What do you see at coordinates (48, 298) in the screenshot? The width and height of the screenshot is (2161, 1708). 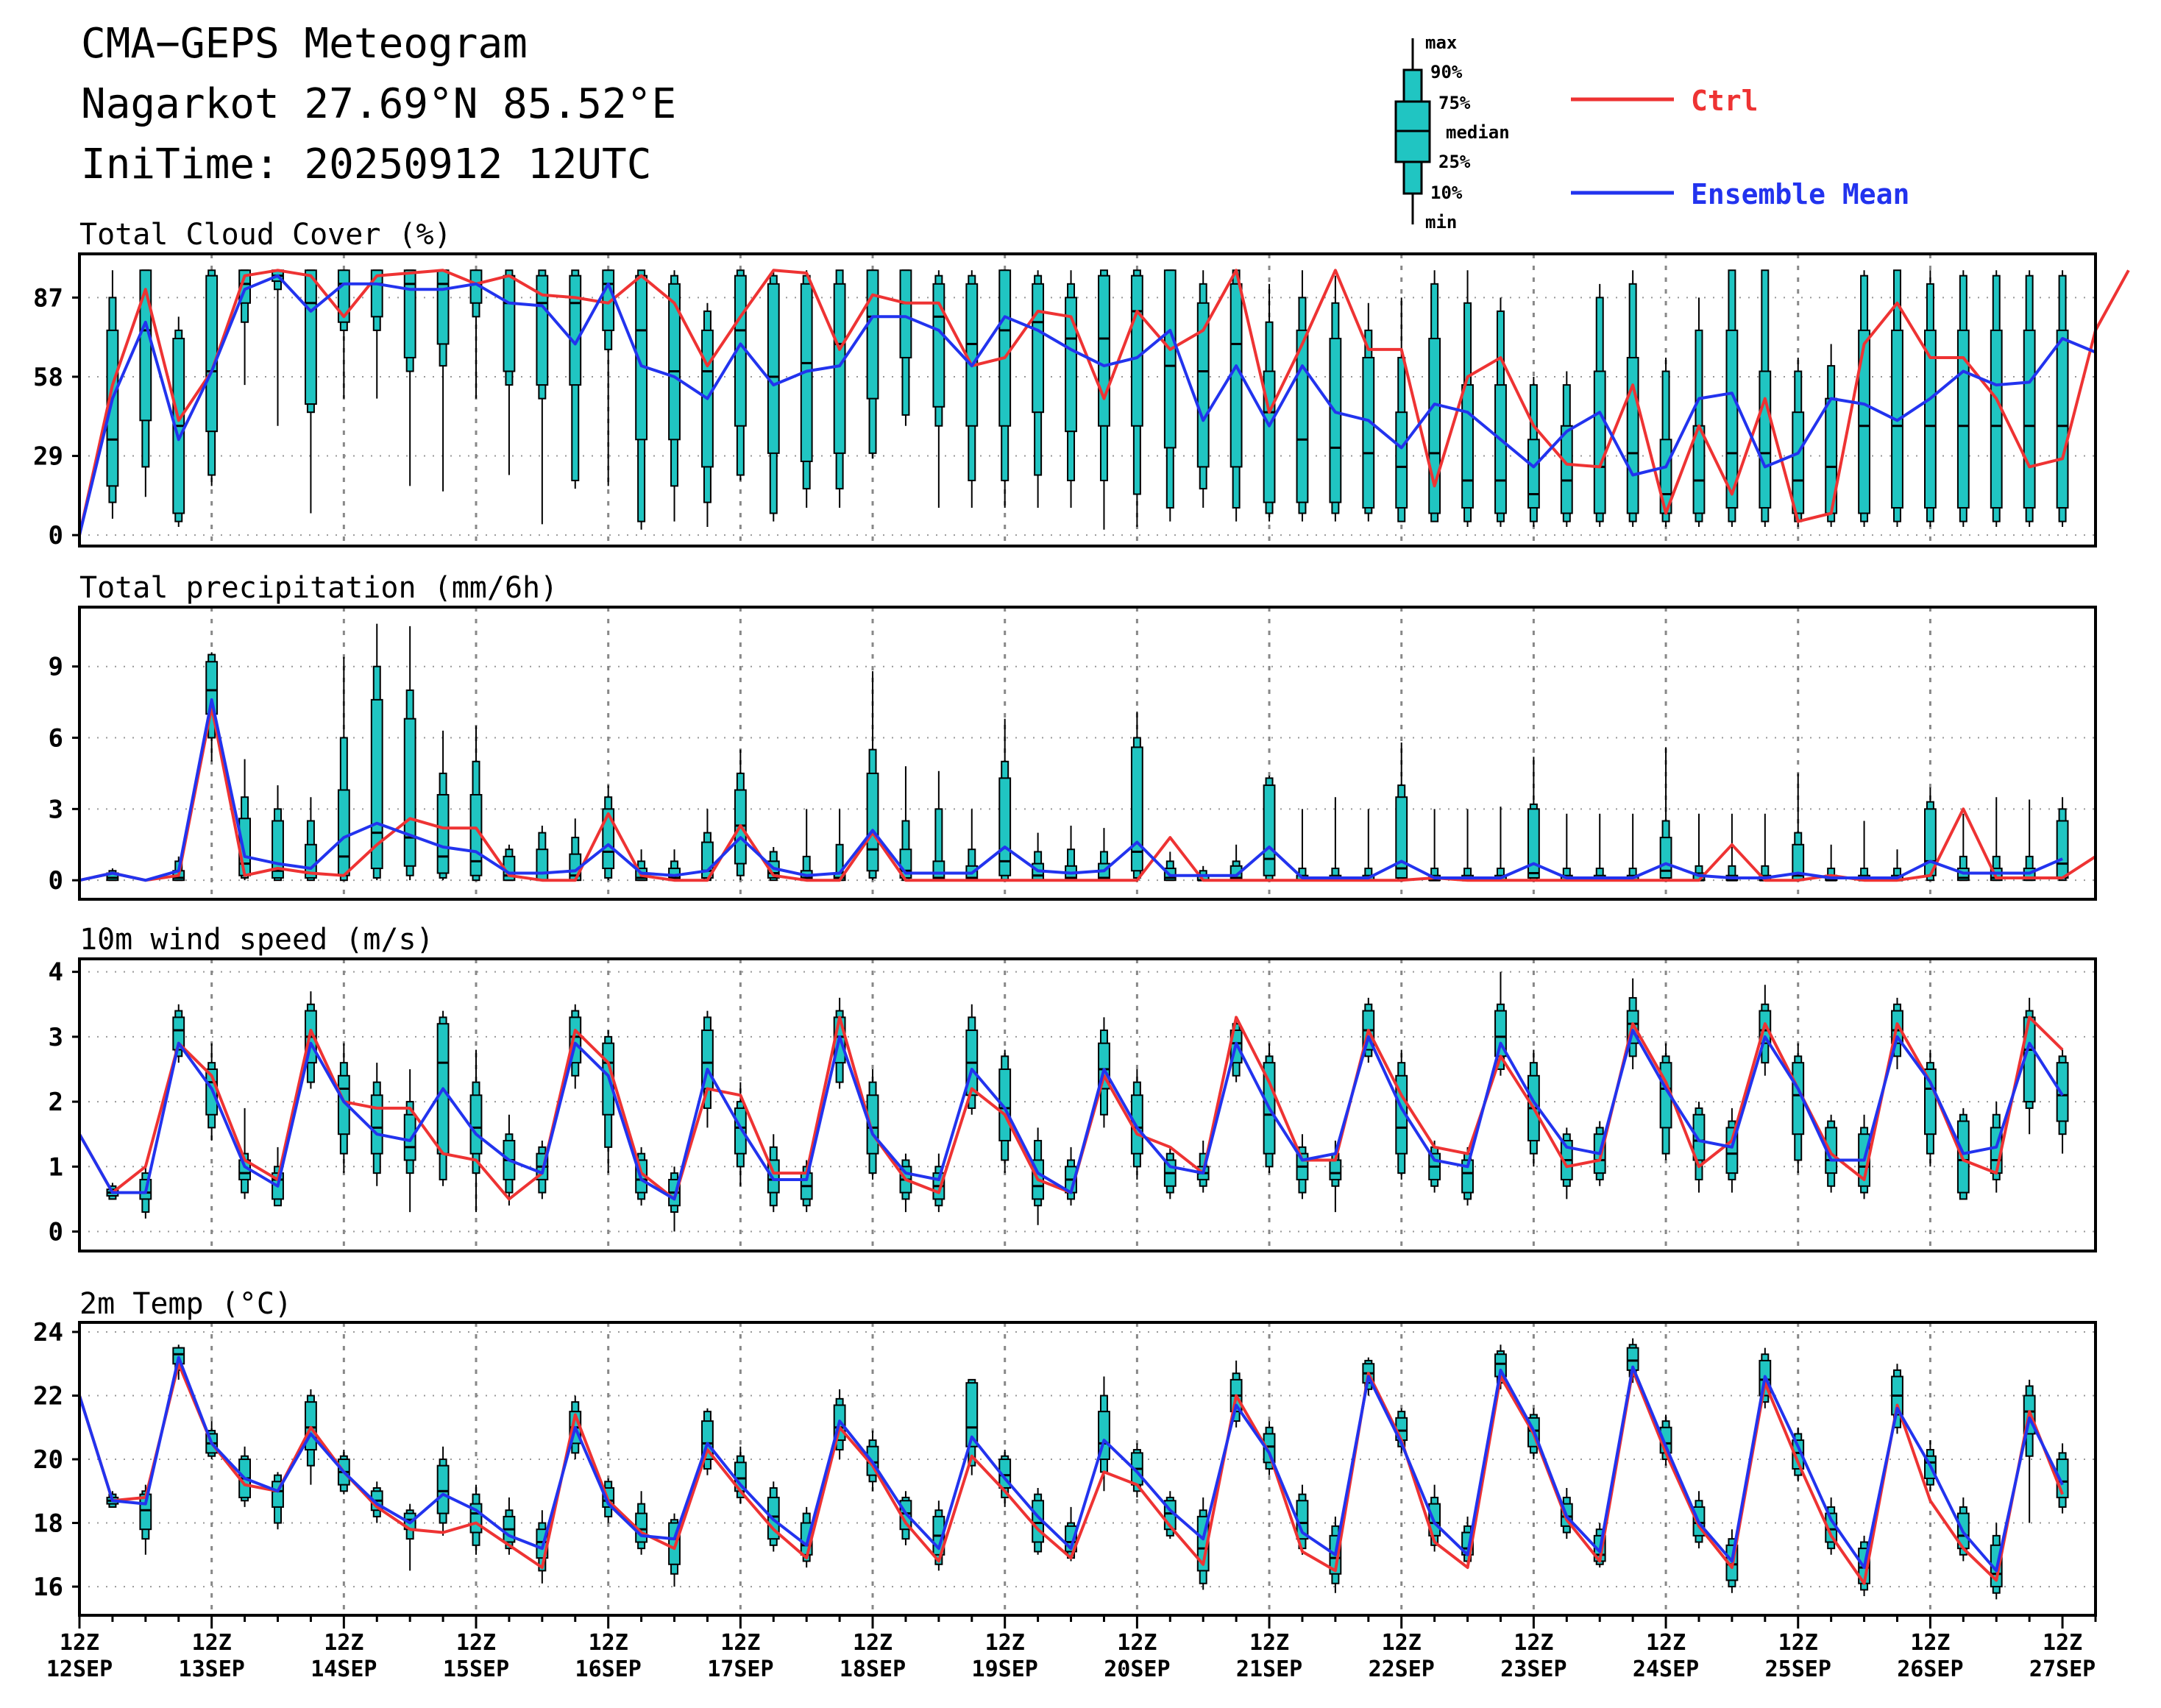 I see `y-tick-label: 87` at bounding box center [48, 298].